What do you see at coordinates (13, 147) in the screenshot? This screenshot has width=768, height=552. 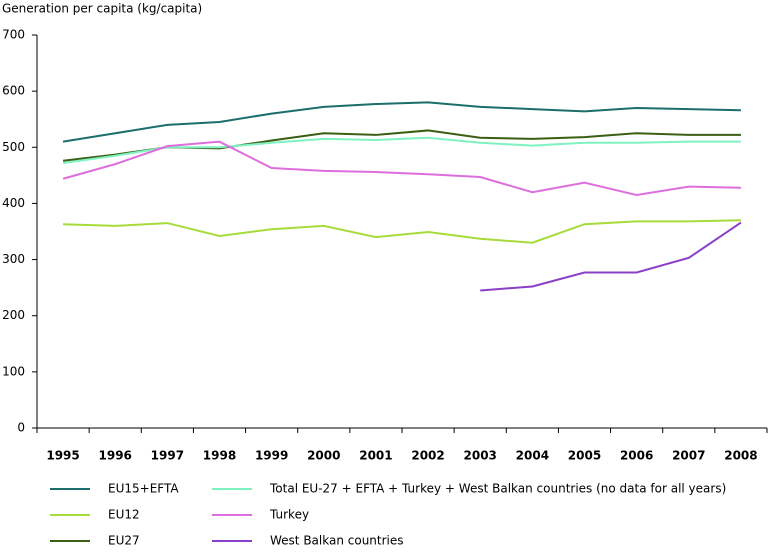 I see `y-tick-label: 500` at bounding box center [13, 147].